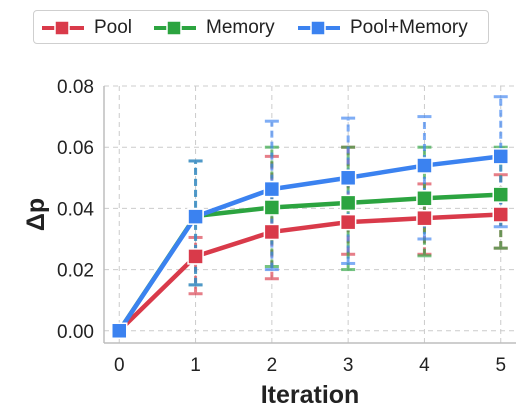 Image resolution: width=525 pixels, height=420 pixels. I want to click on legend: Pool Memory Pool+Memory, so click(261, 27).